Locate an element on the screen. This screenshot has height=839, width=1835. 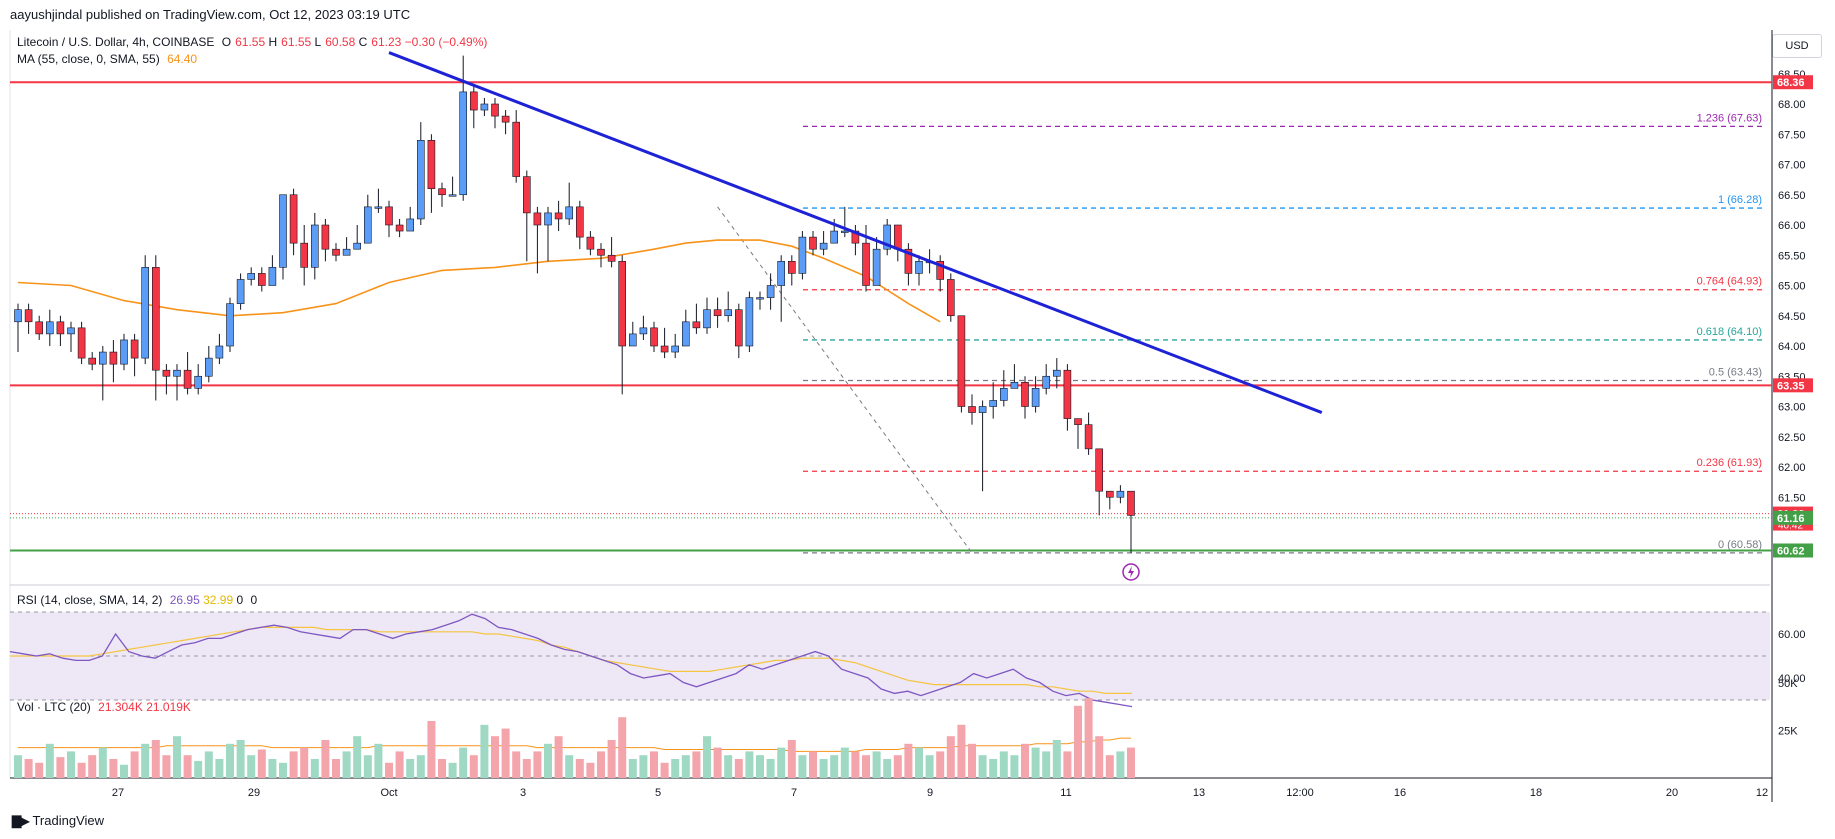
ma-label: MA (55, close, 0, SMA, 55) is located at coordinates (88, 59).